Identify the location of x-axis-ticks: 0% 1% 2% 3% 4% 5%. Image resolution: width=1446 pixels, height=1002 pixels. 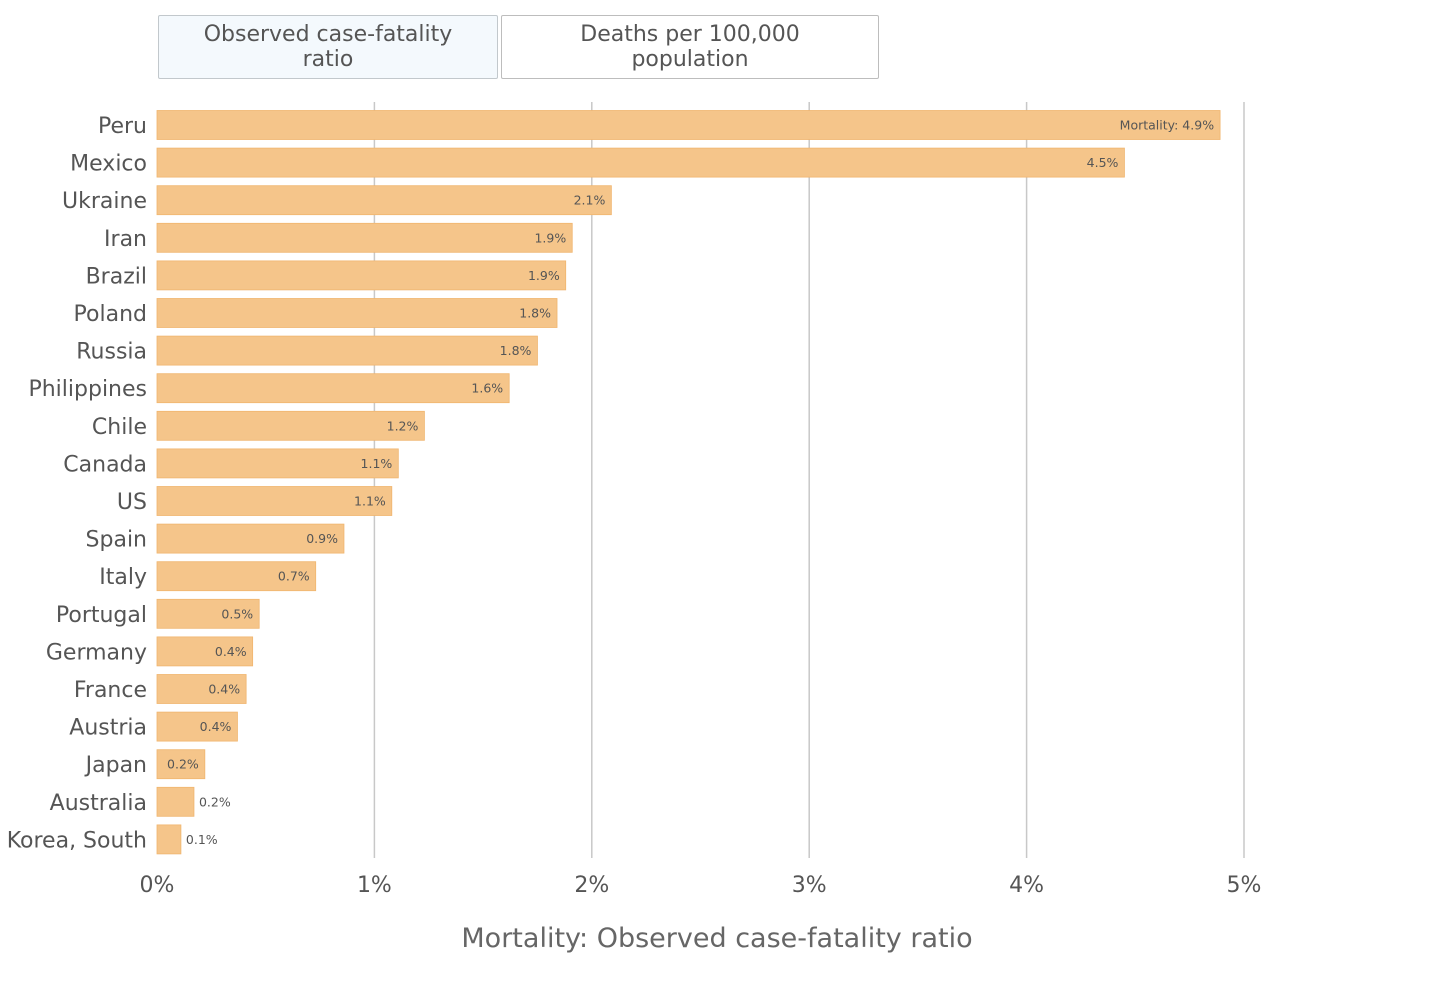
(701, 885).